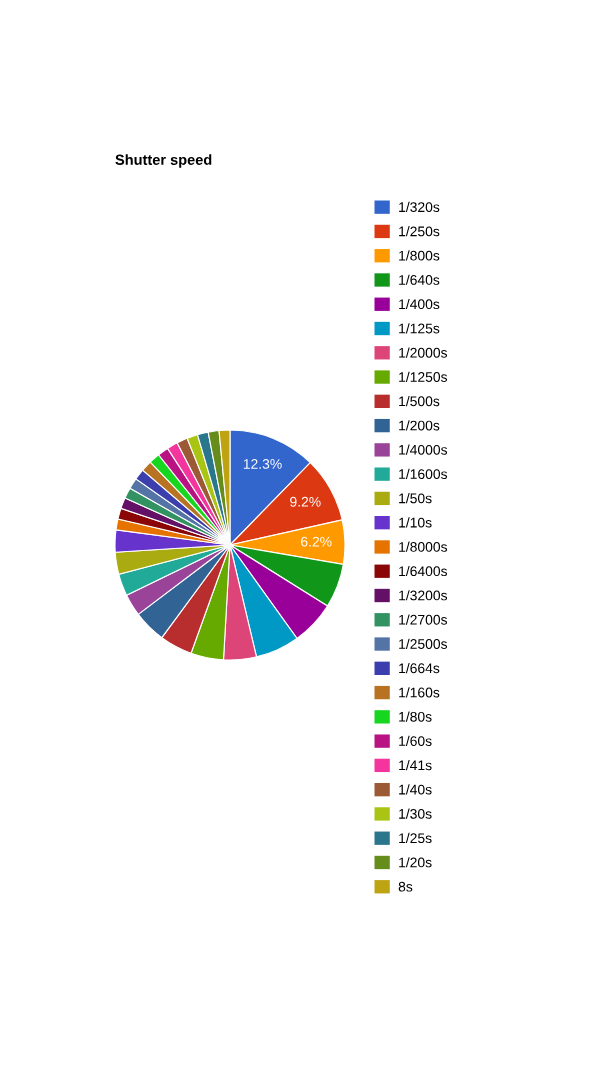 The height and width of the screenshot is (1089, 600). What do you see at coordinates (305, 501) in the screenshot?
I see `data-label: 9.2%` at bounding box center [305, 501].